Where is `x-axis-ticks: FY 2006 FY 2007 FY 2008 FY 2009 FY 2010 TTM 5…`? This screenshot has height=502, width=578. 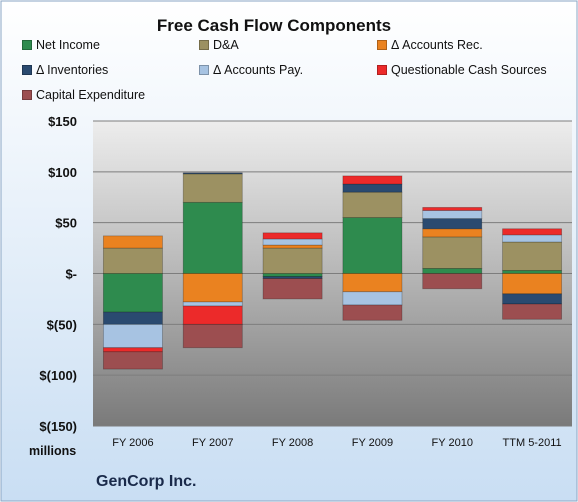
x-axis-ticks: FY 2006 FY 2007 FY 2008 FY 2009 FY 2010 TTM 5… is located at coordinates (336, 443).